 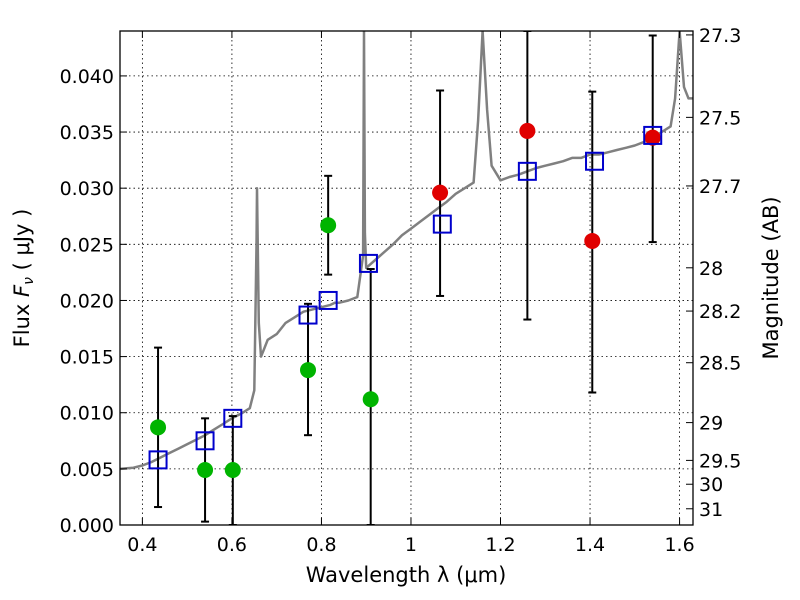 What do you see at coordinates (22, 290) in the screenshot?
I see `y-axis-title-symbol: F` at bounding box center [22, 290].